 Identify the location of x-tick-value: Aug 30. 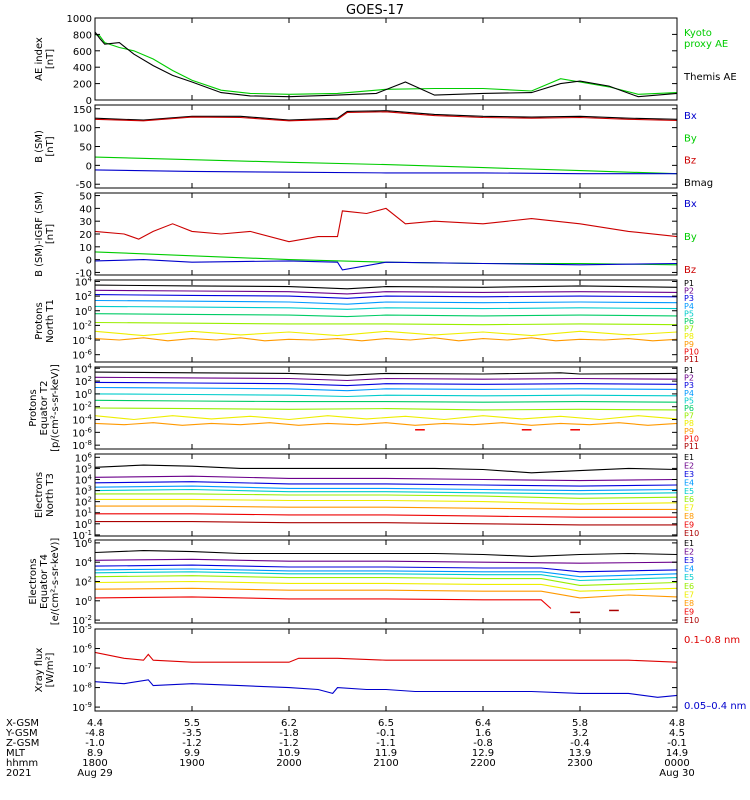
(676, 773).